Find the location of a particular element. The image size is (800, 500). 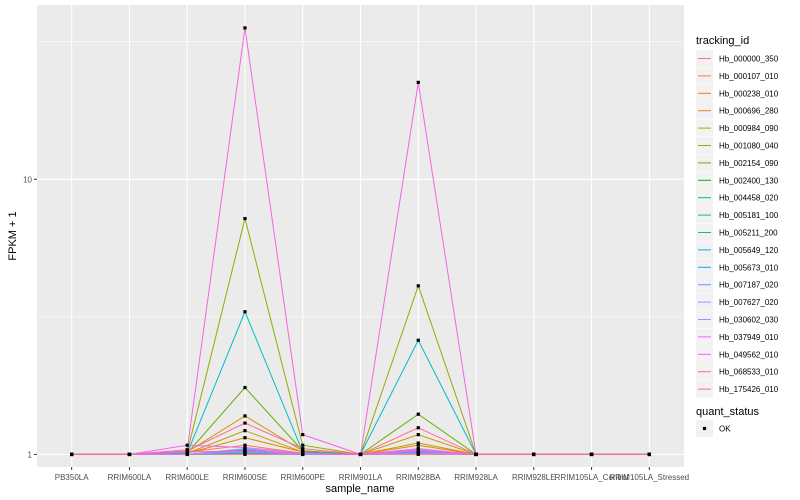

legend-label: Hb_007627_020 is located at coordinates (749, 302).